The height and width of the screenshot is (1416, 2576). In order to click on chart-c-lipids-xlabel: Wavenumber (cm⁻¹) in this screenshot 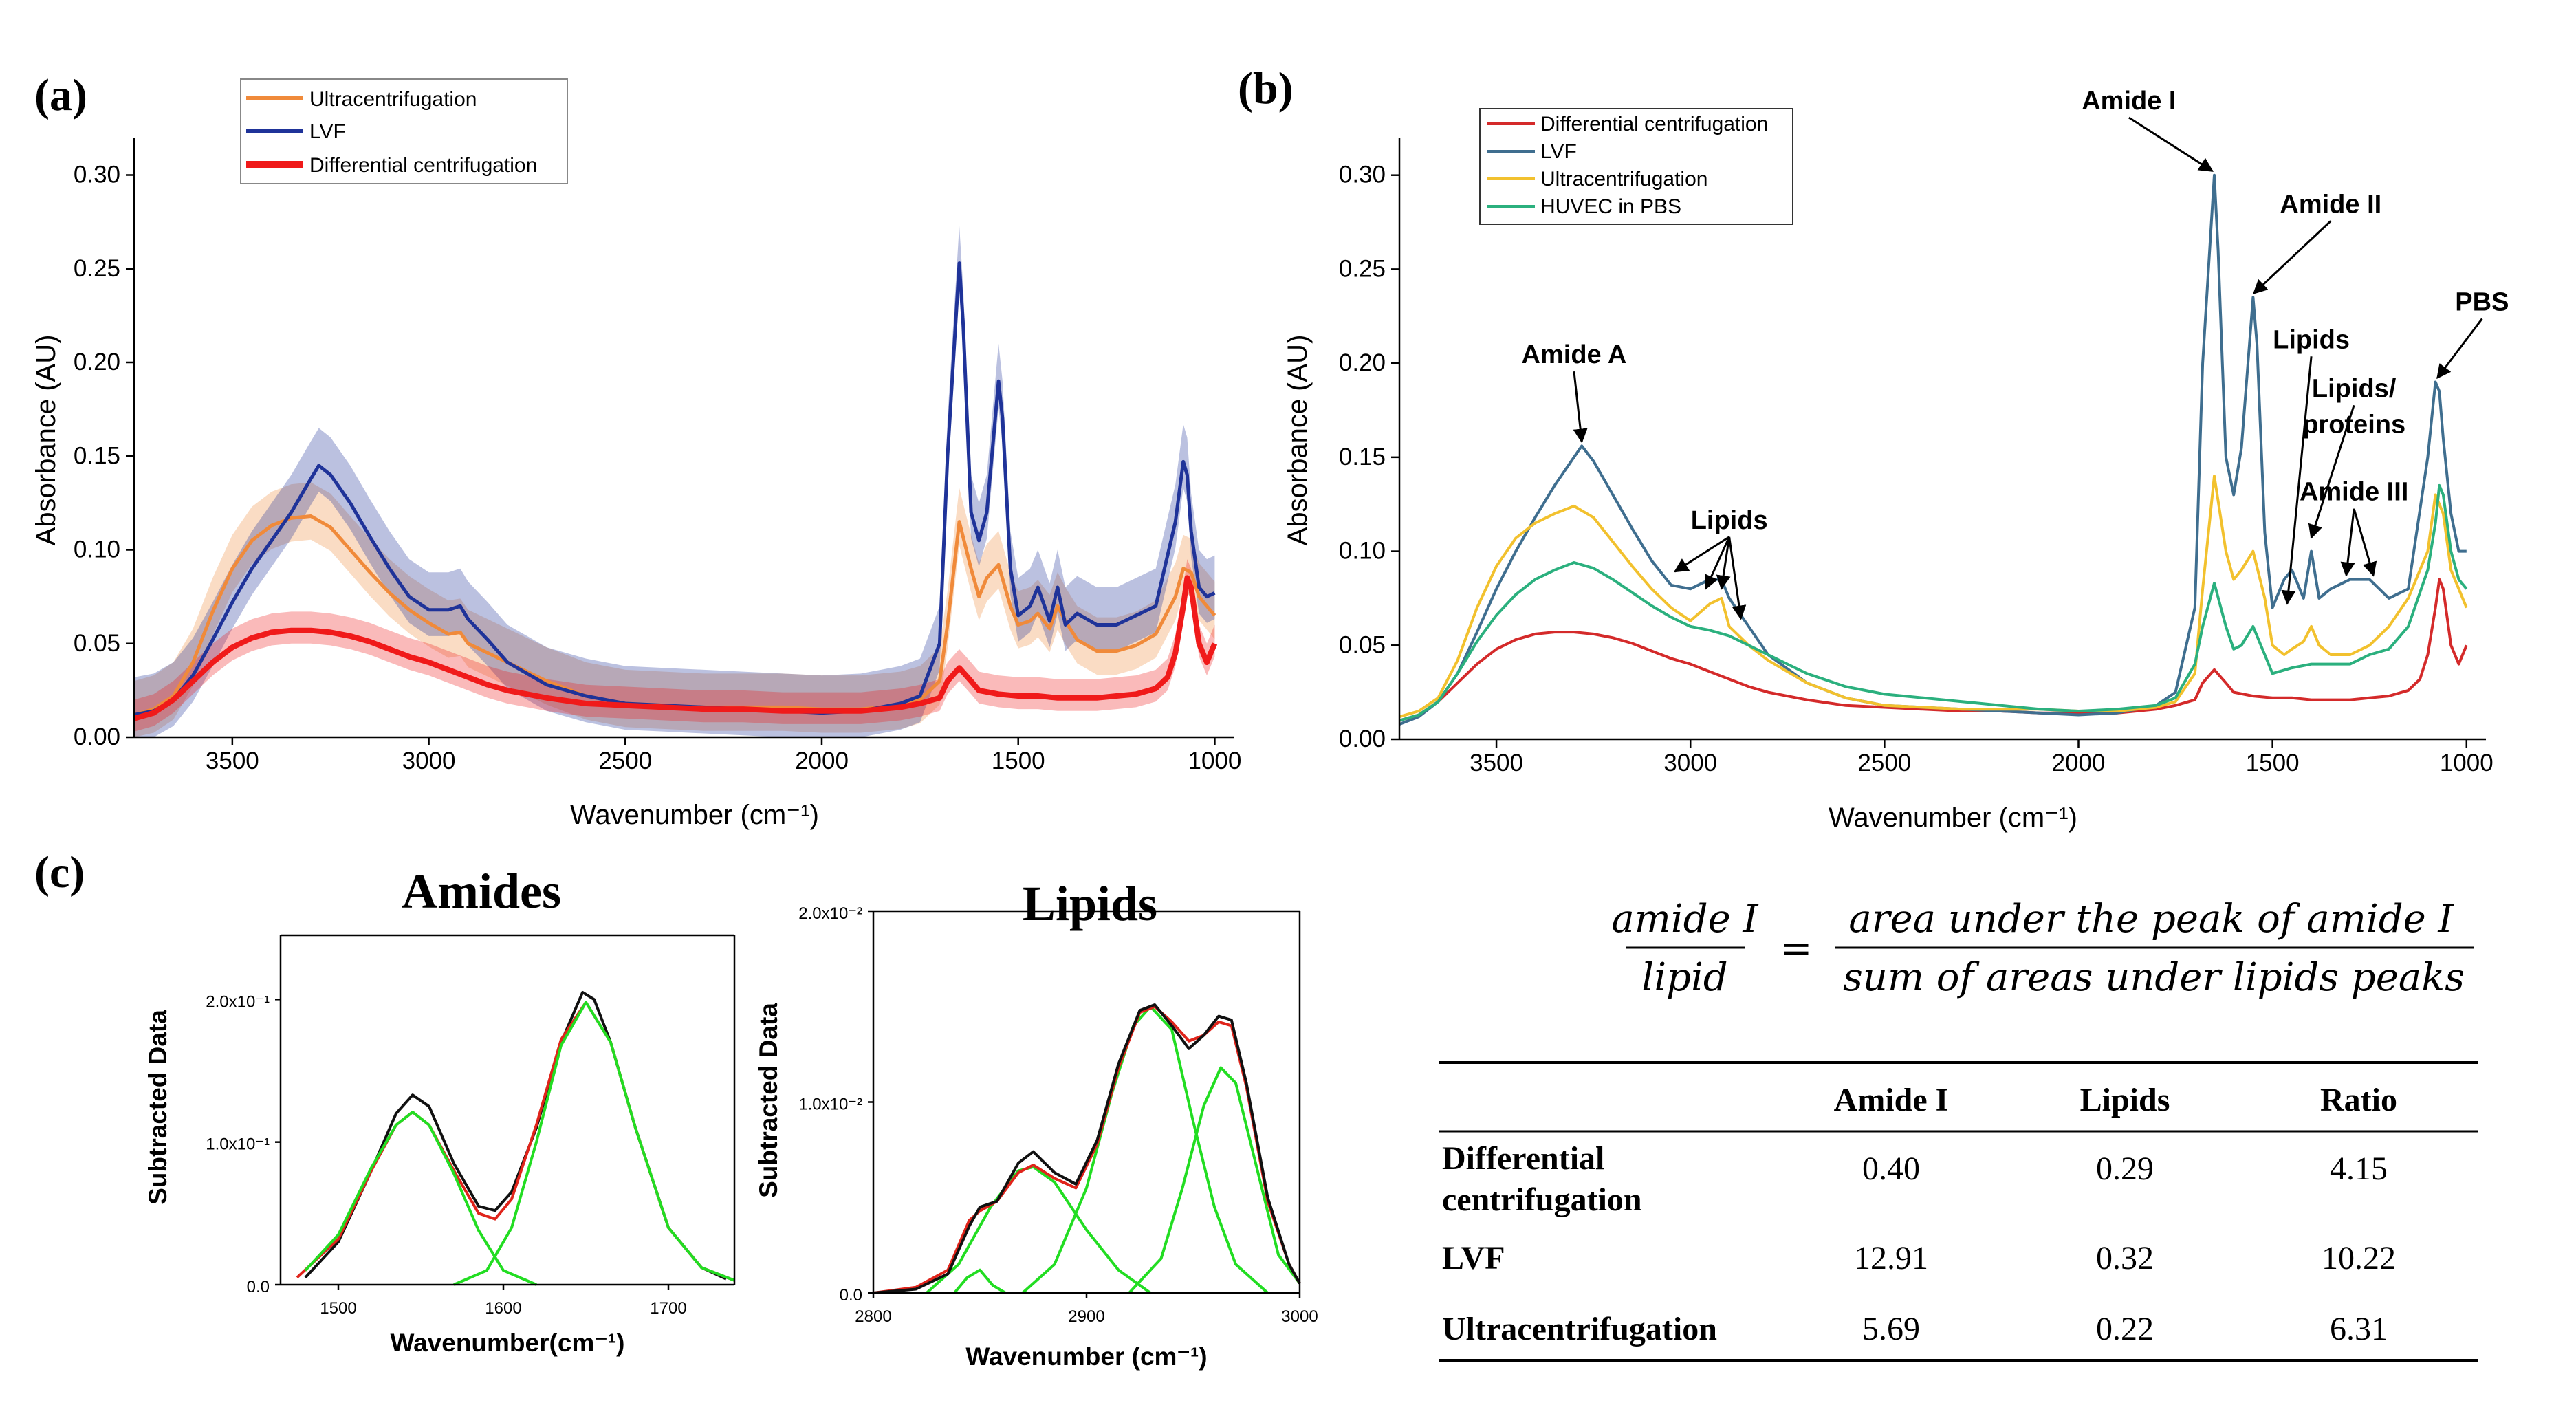, I will do `click(1086, 1356)`.